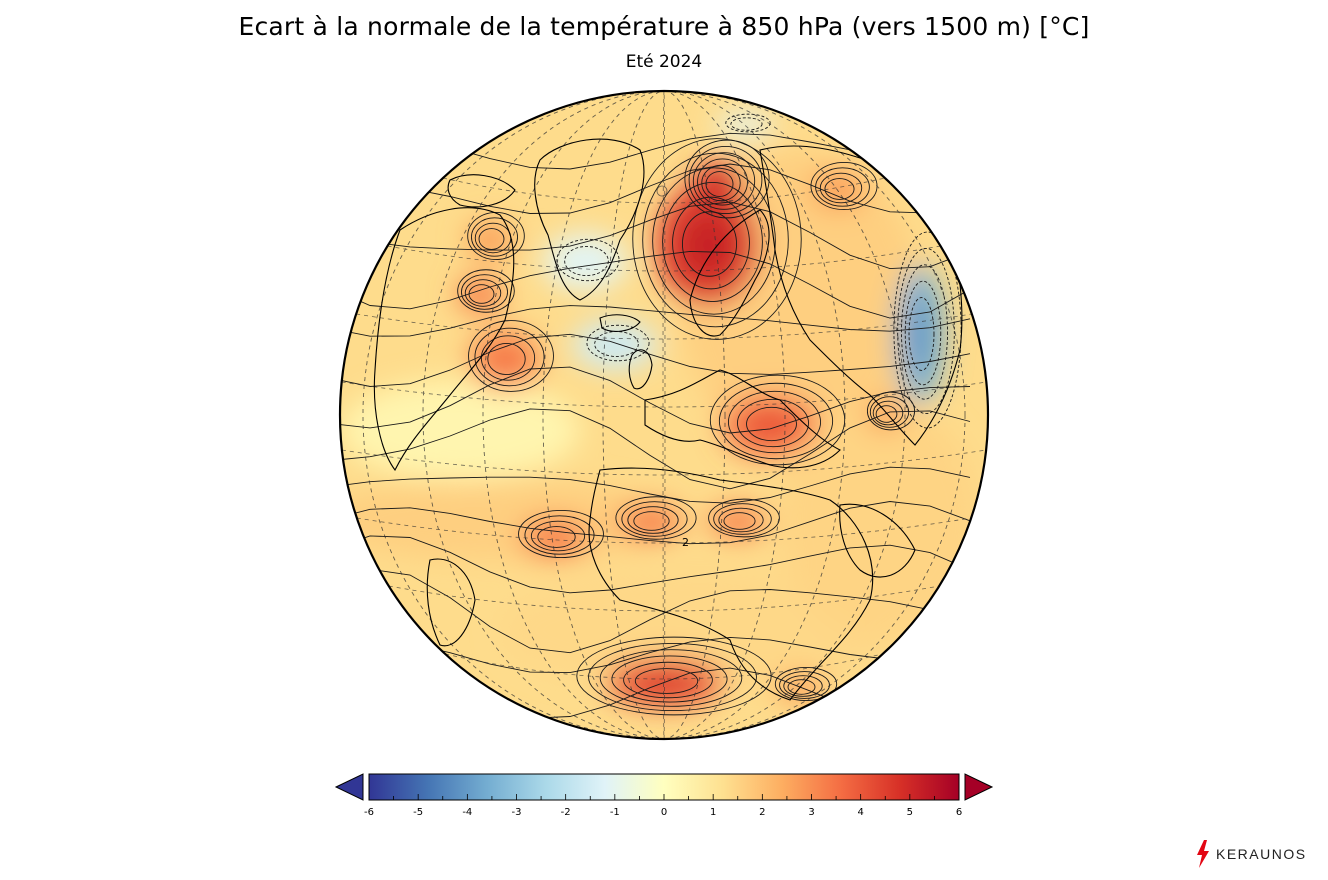  I want to click on contour-label: 2, so click(685, 542).